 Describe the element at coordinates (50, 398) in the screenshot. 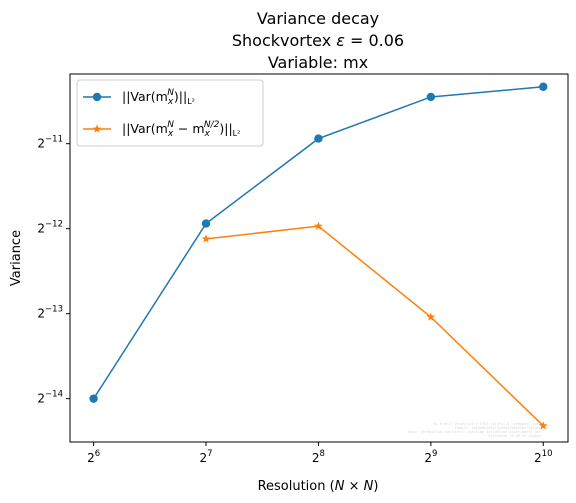

I see `y-tick-label-0: 2−14` at that location.